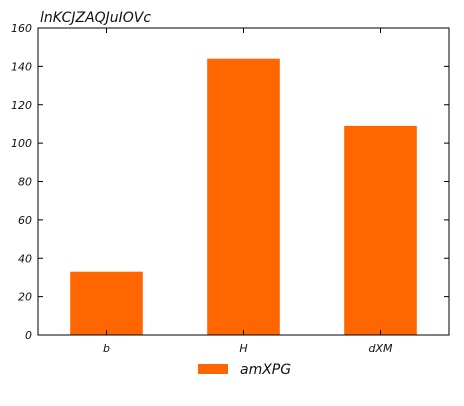 This screenshot has width=464, height=406. What do you see at coordinates (106, 348) in the screenshot?
I see `x-tick-label: b` at bounding box center [106, 348].